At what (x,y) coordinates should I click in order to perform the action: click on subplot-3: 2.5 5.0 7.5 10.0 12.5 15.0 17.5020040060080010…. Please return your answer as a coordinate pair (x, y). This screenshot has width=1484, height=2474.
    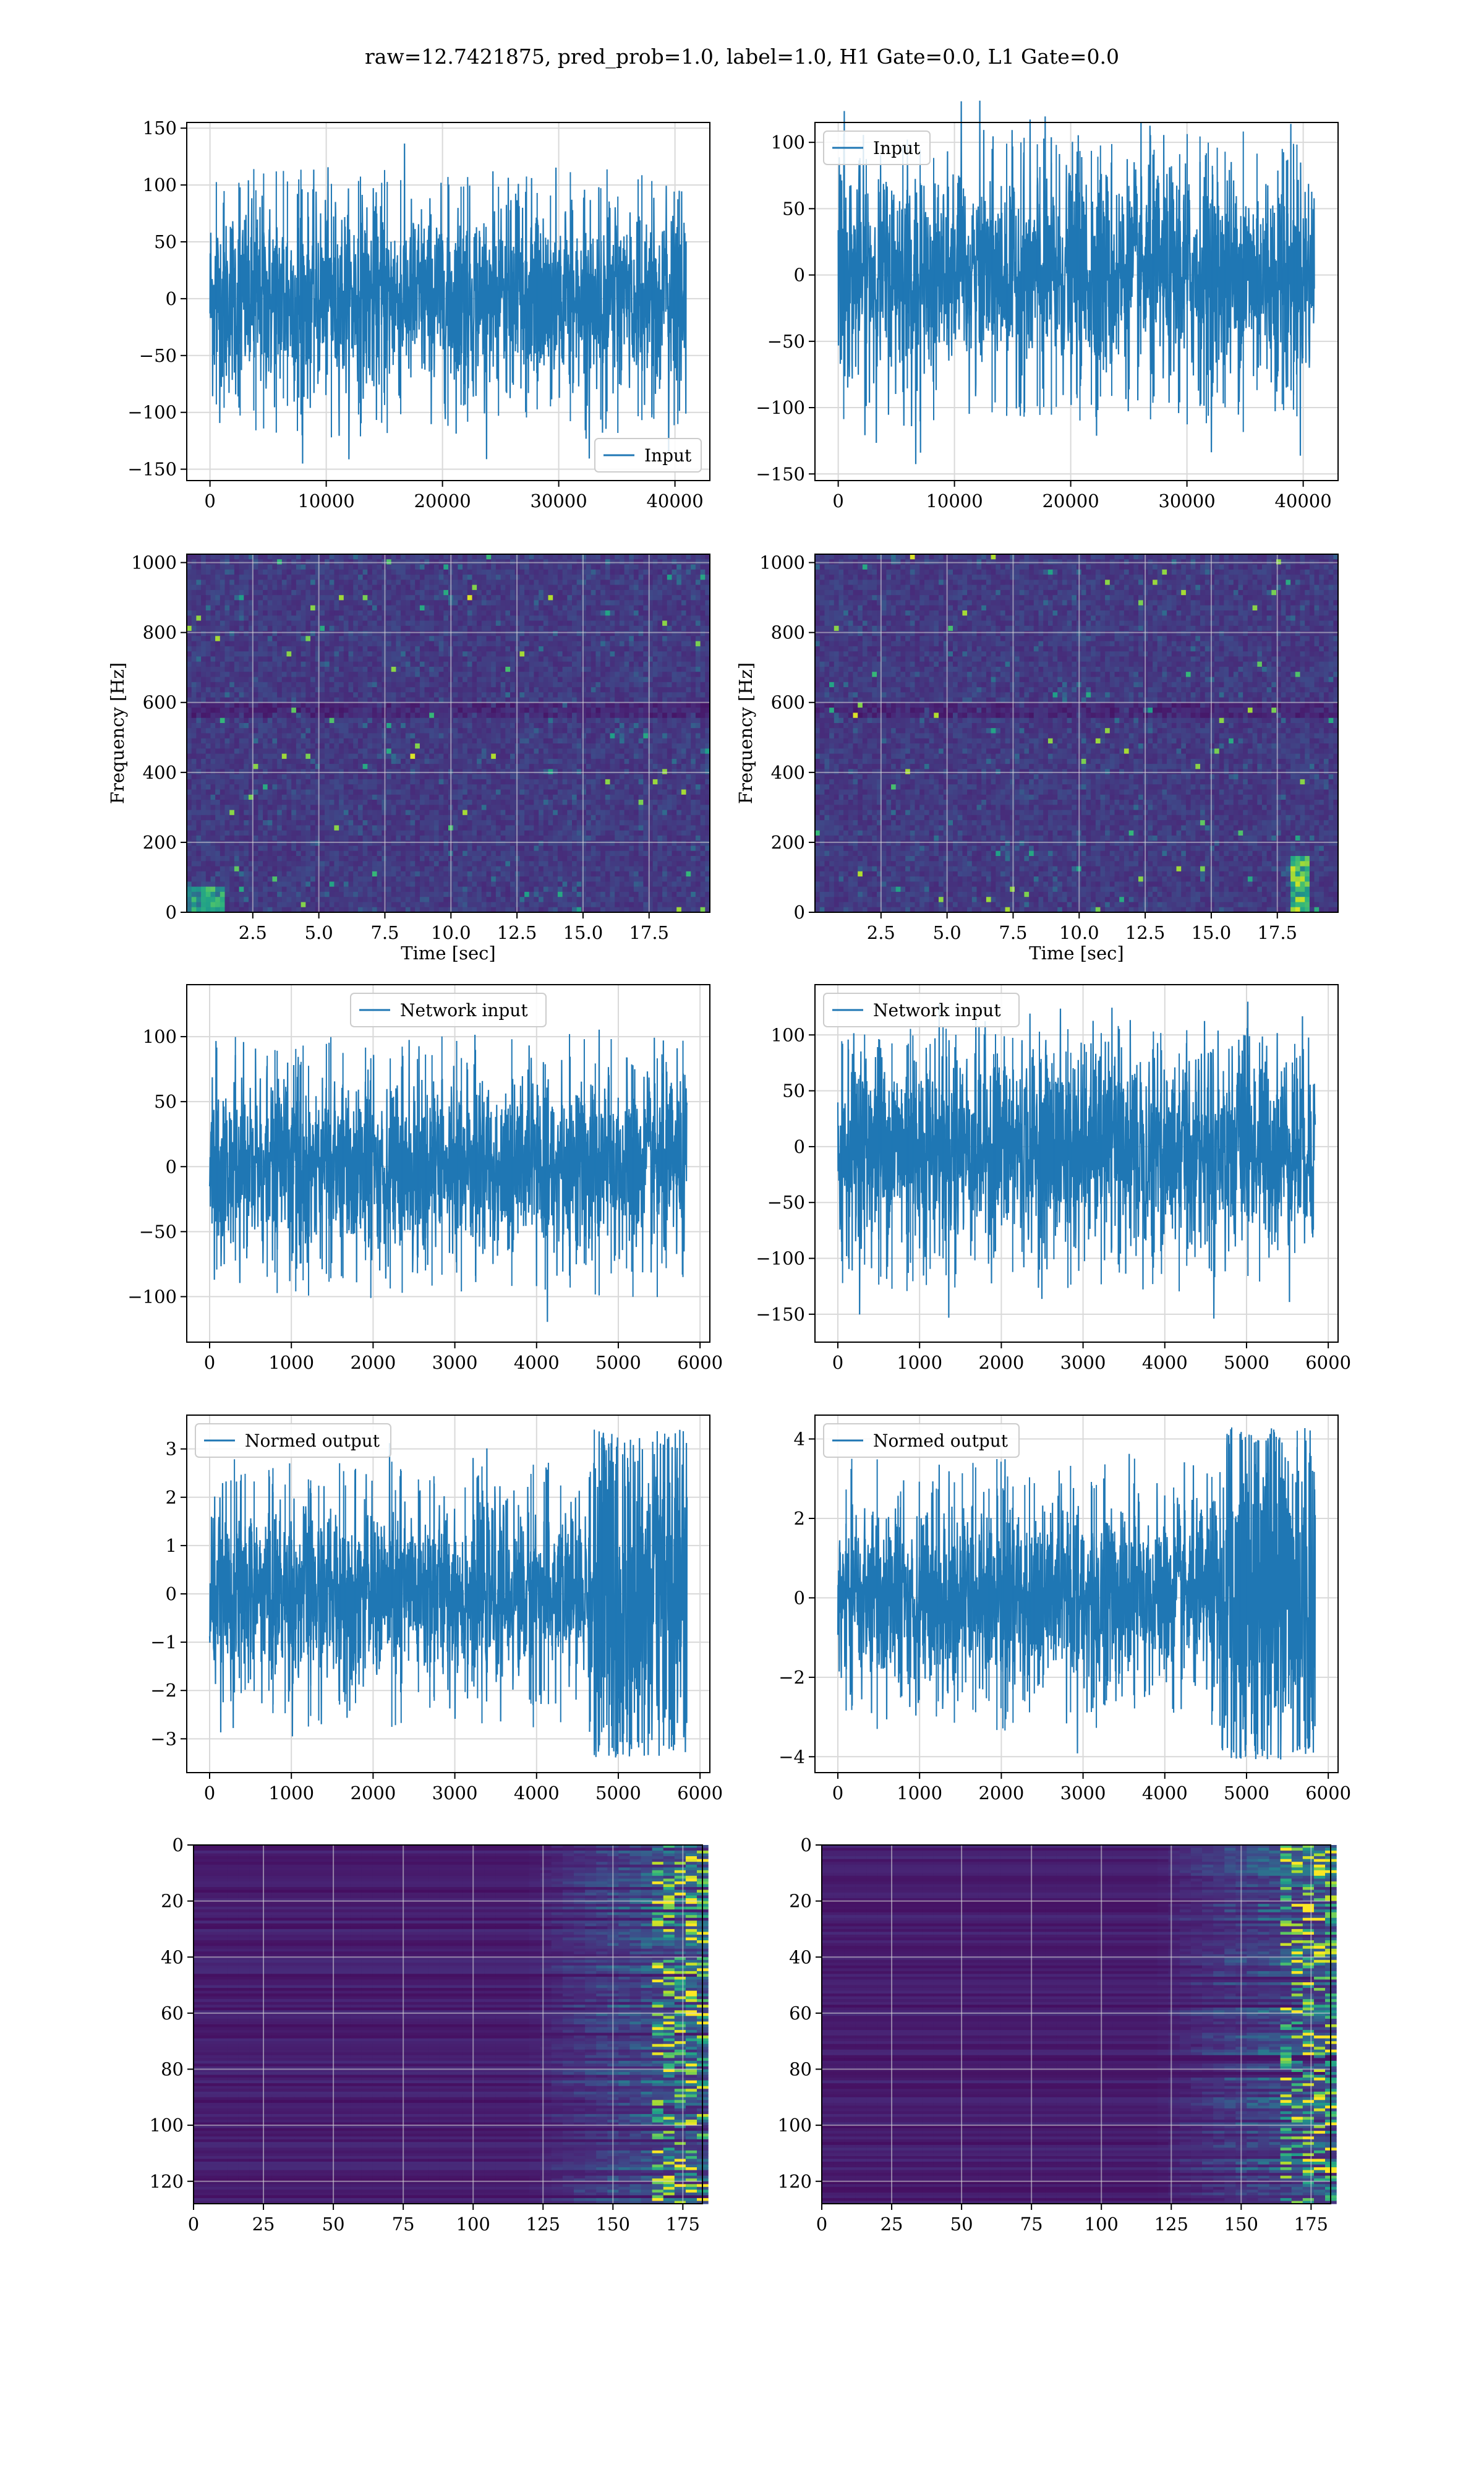
    Looking at the image, I should click on (408, 758).